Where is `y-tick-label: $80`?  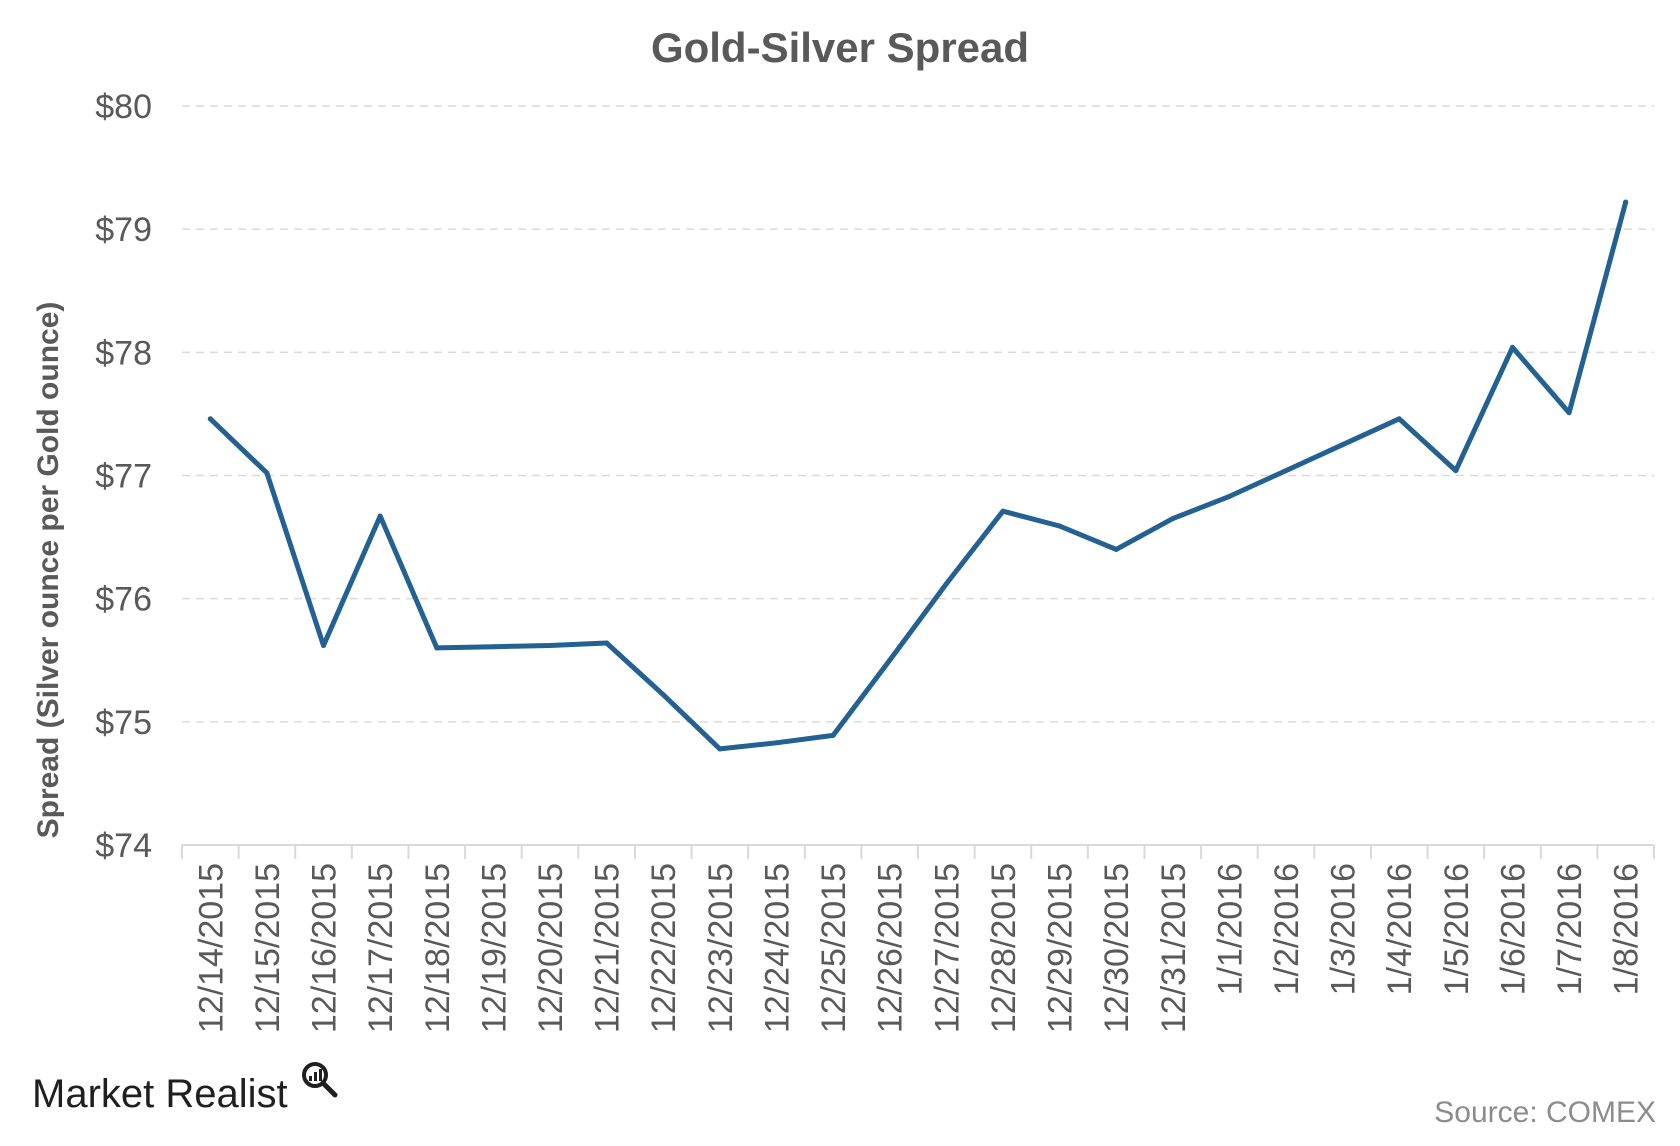
y-tick-label: $80 is located at coordinates (123, 107).